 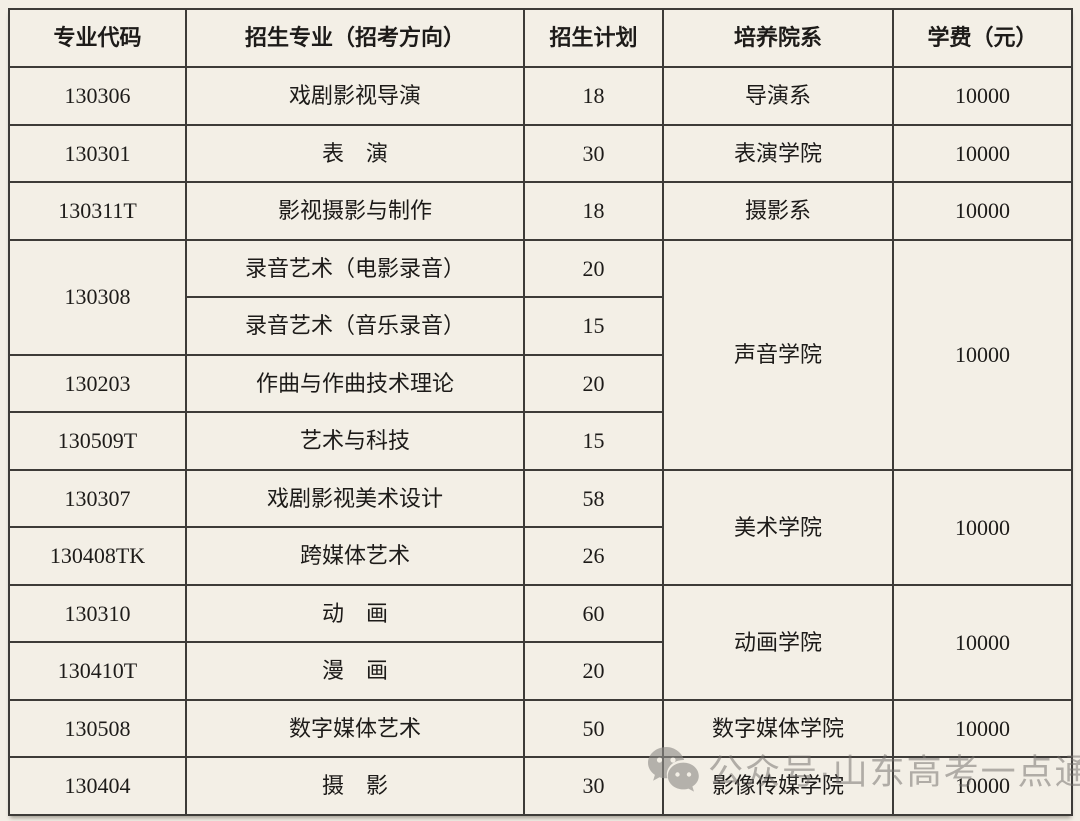 What do you see at coordinates (97, 728) in the screenshot?
I see `cell-major-code: 130508` at bounding box center [97, 728].